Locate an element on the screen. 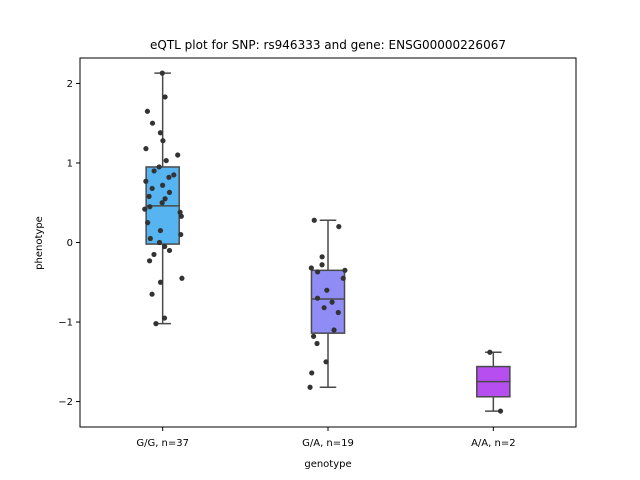 This screenshot has width=640, height=480. x-axis-label: genotype is located at coordinates (327, 464).